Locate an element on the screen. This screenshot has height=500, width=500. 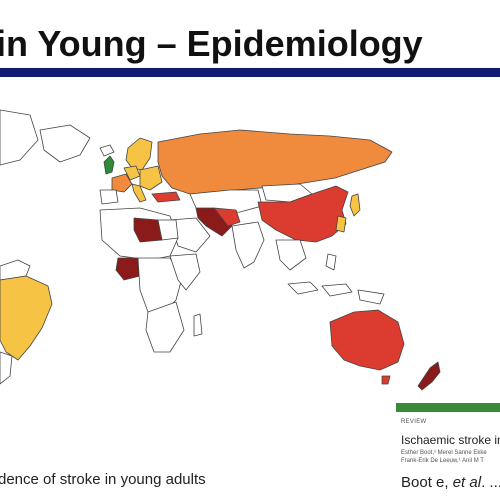
region-north-south-america is located at coordinates (15, 270).